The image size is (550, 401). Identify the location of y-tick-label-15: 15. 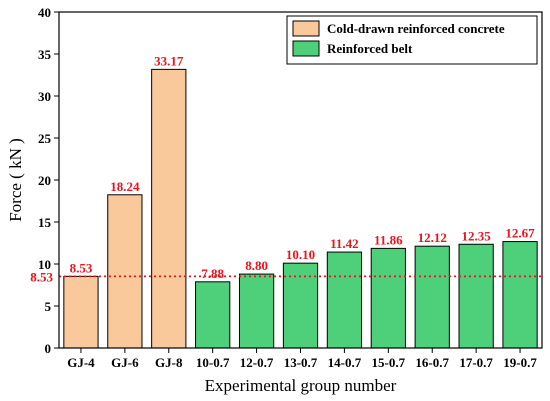
(45, 222).